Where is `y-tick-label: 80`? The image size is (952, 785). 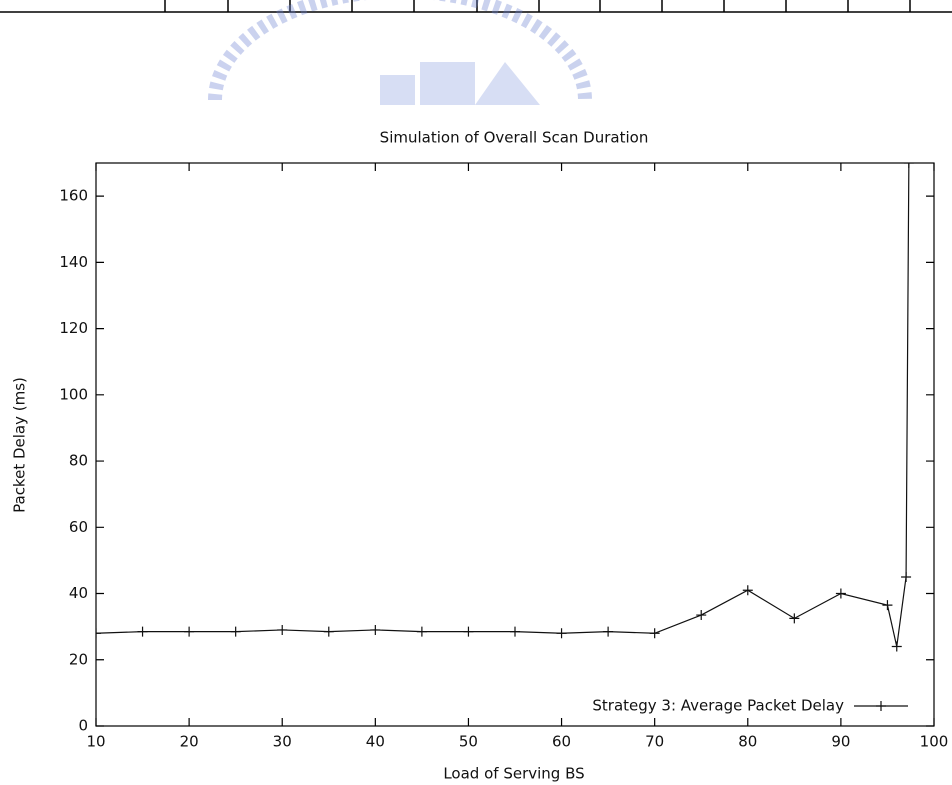
y-tick-label: 80 is located at coordinates (78, 461).